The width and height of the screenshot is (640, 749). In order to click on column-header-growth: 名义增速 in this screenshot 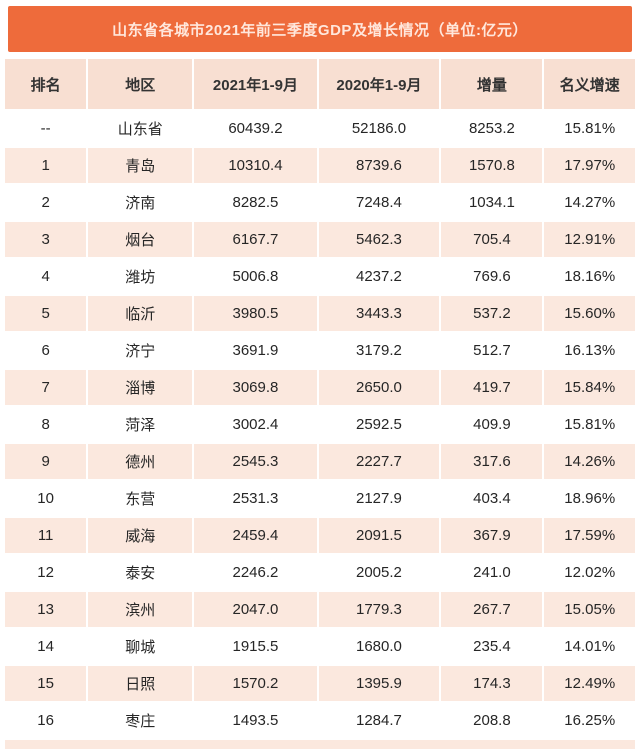, I will do `click(589, 84)`.